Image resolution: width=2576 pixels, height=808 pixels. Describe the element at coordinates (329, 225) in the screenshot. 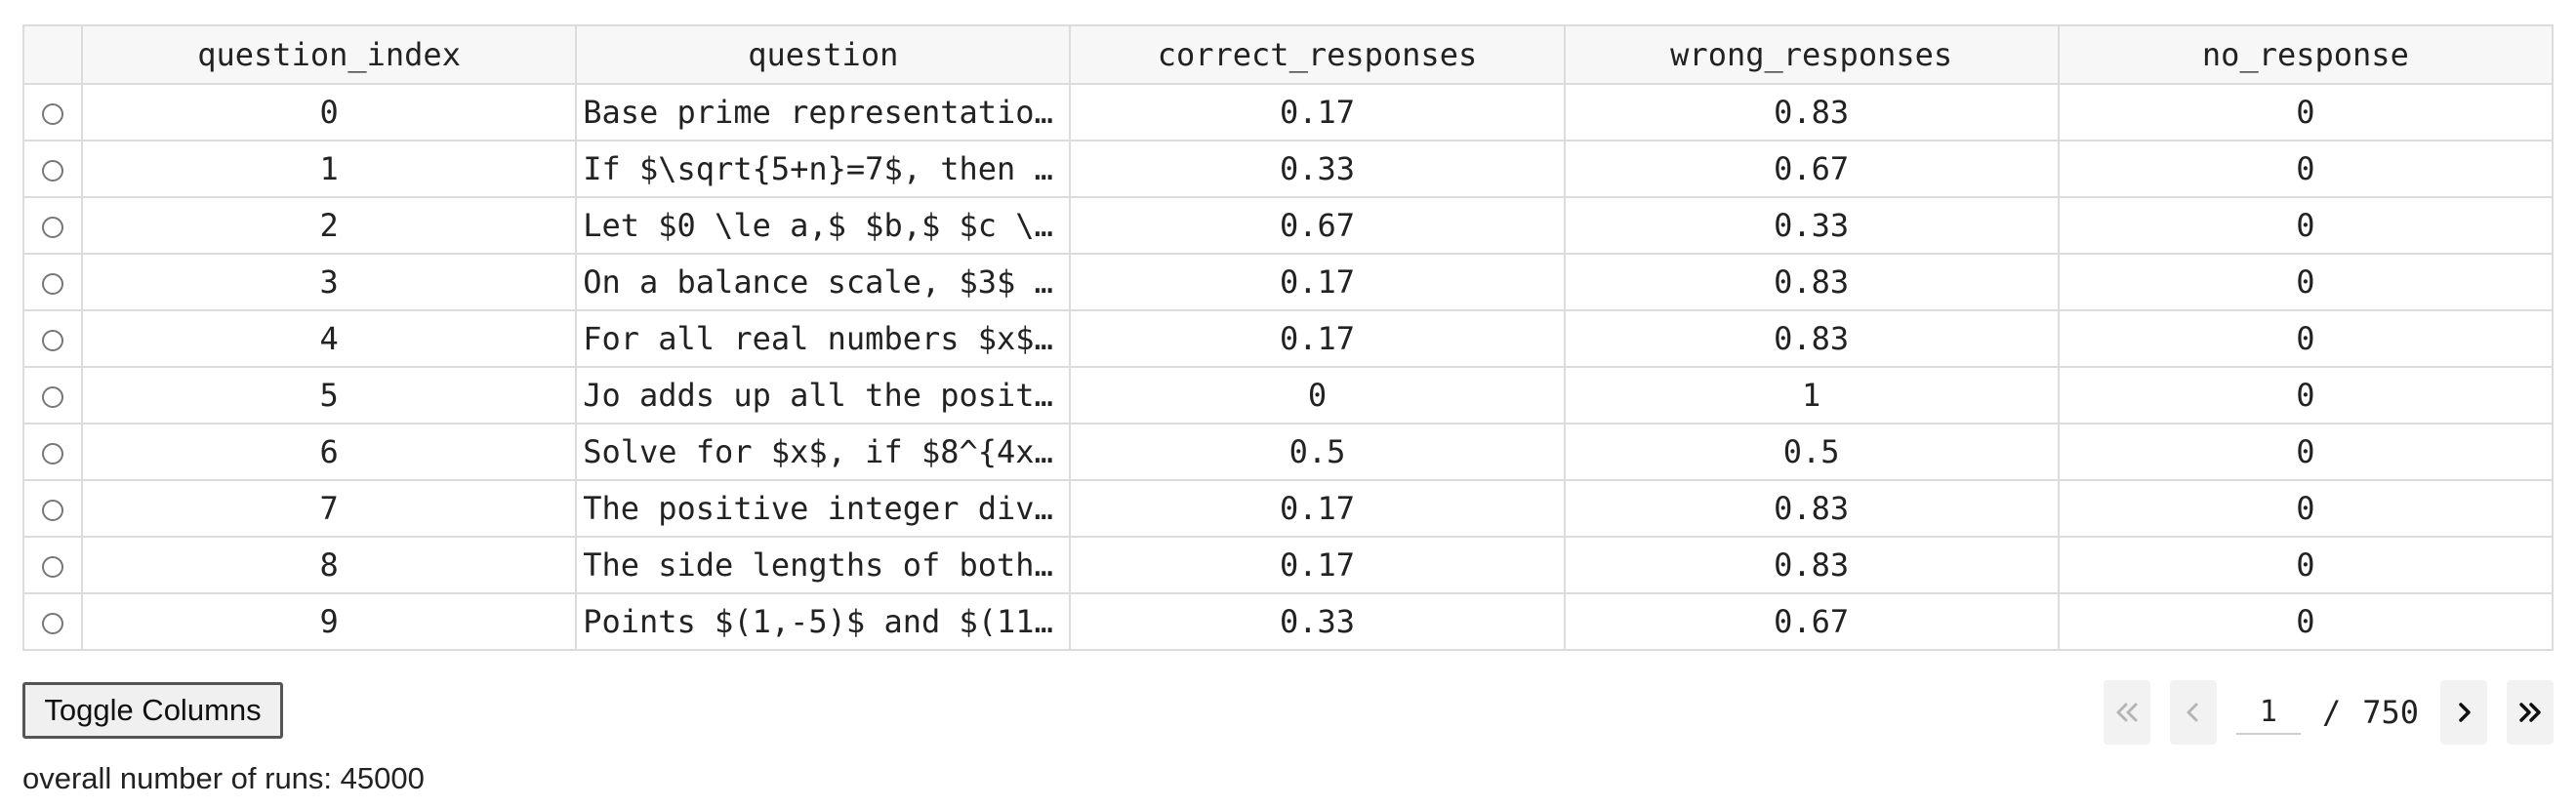

I see `cell-question-index: 2` at that location.